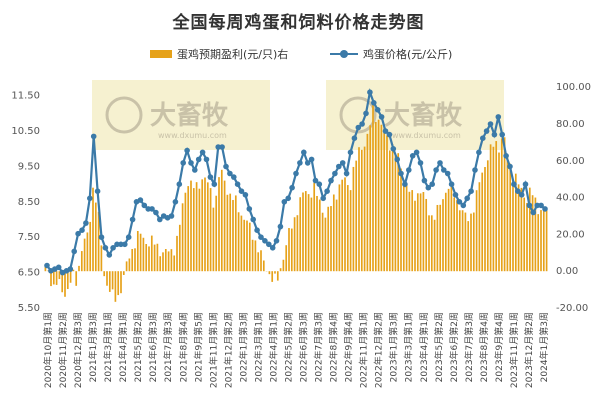  Describe the element at coordinates (123, 347) in the screenshot. I see `x-tick-label: 2021年4月第1周` at that location.